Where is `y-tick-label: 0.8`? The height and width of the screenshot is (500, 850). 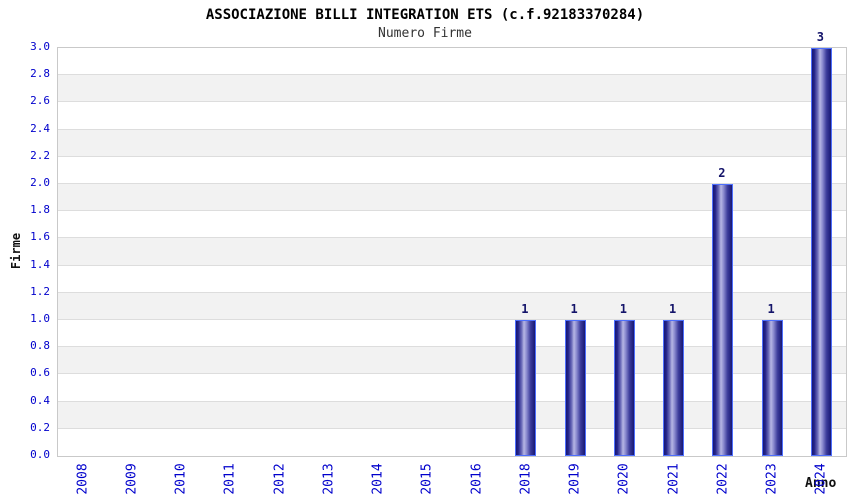
y-tick-label: 0.8 is located at coordinates (40, 346).